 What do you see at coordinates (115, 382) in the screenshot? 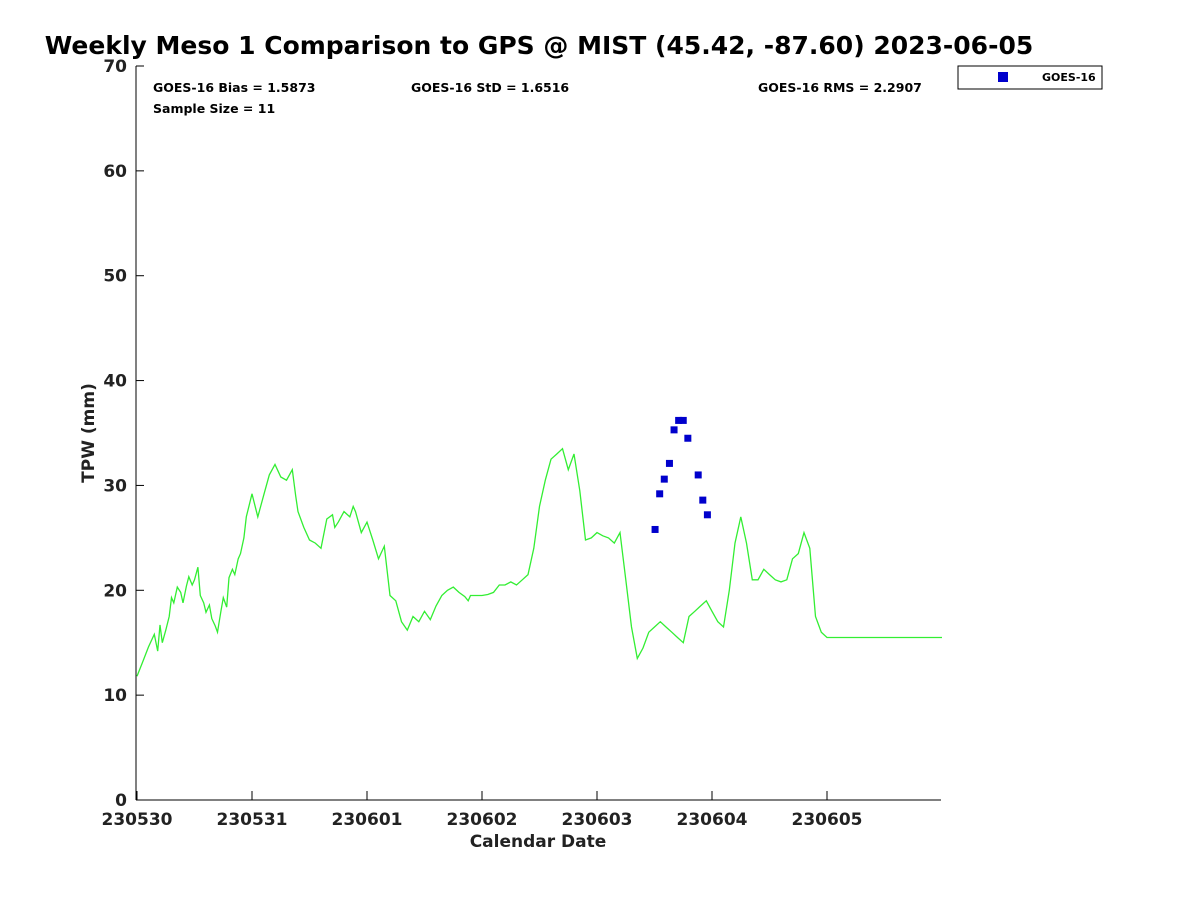
I see `y-tick-label: 40` at bounding box center [115, 382].